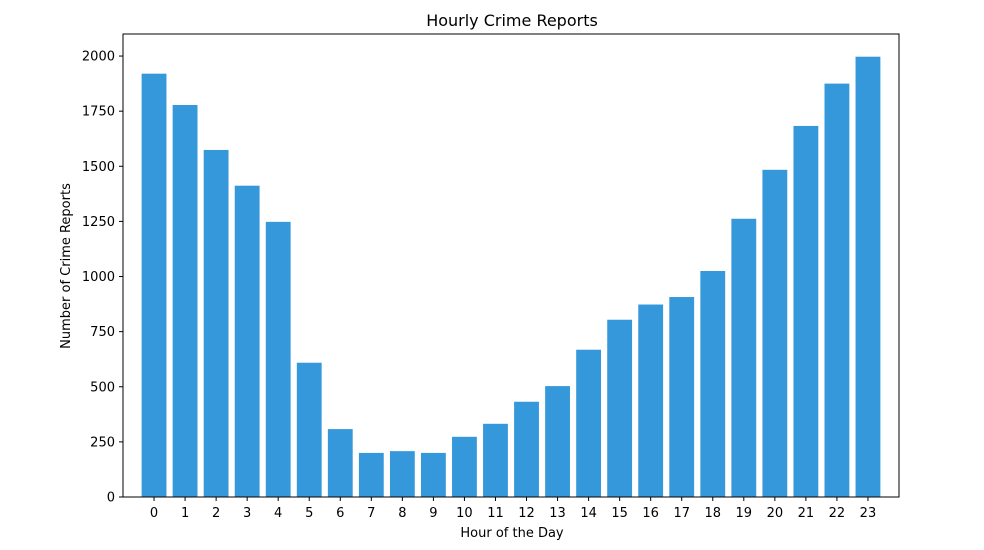 The height and width of the screenshot is (550, 984). I want to click on x-tick-label: 21, so click(806, 513).